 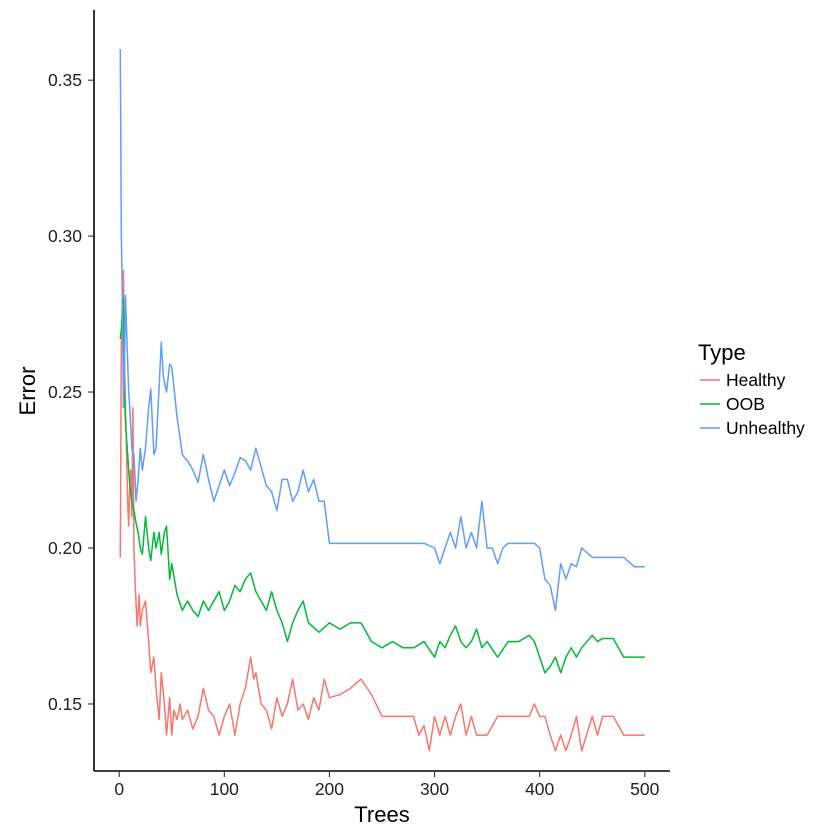 What do you see at coordinates (224, 789) in the screenshot?
I see `x-tick-label: 100` at bounding box center [224, 789].